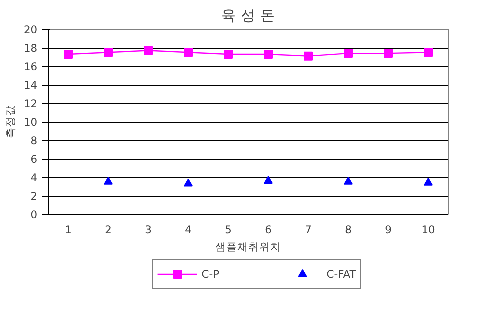 The image size is (485, 327). Describe the element at coordinates (31, 122) in the screenshot. I see `y-tick-label: 10` at that location.